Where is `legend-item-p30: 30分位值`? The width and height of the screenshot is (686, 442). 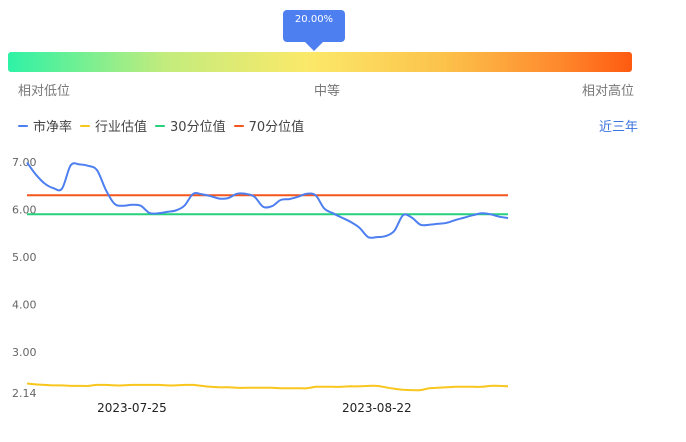 legend-item-p30: 30分位值 is located at coordinates (190, 125).